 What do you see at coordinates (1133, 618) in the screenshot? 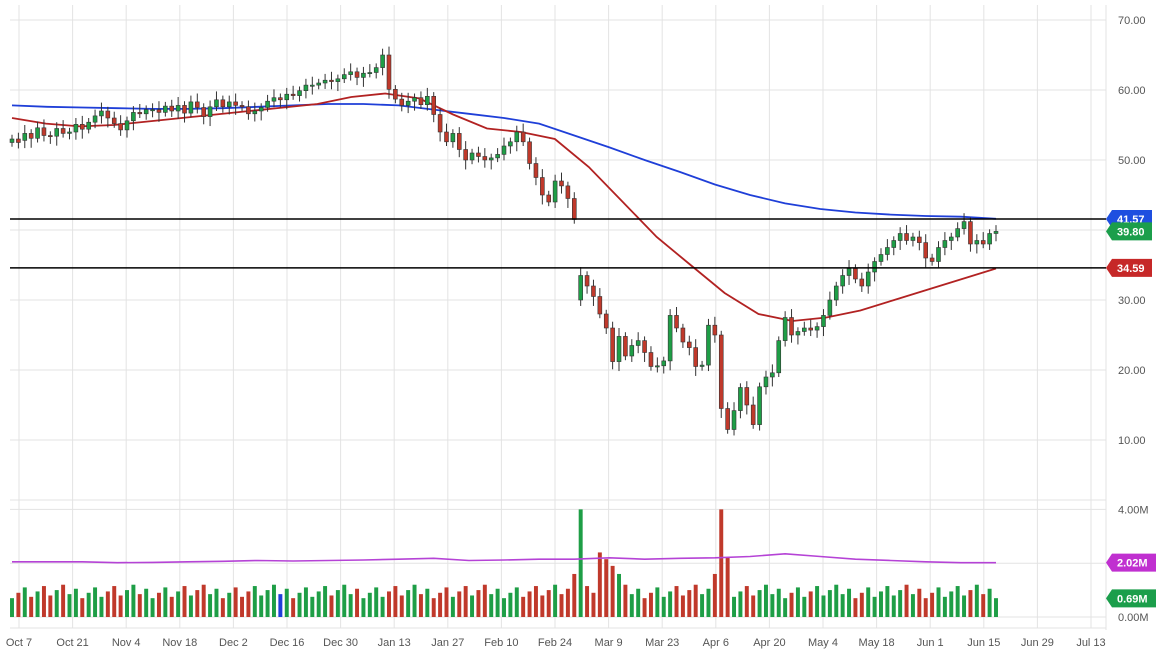
I see `volume-tick-label: 0.00M` at bounding box center [1133, 618].